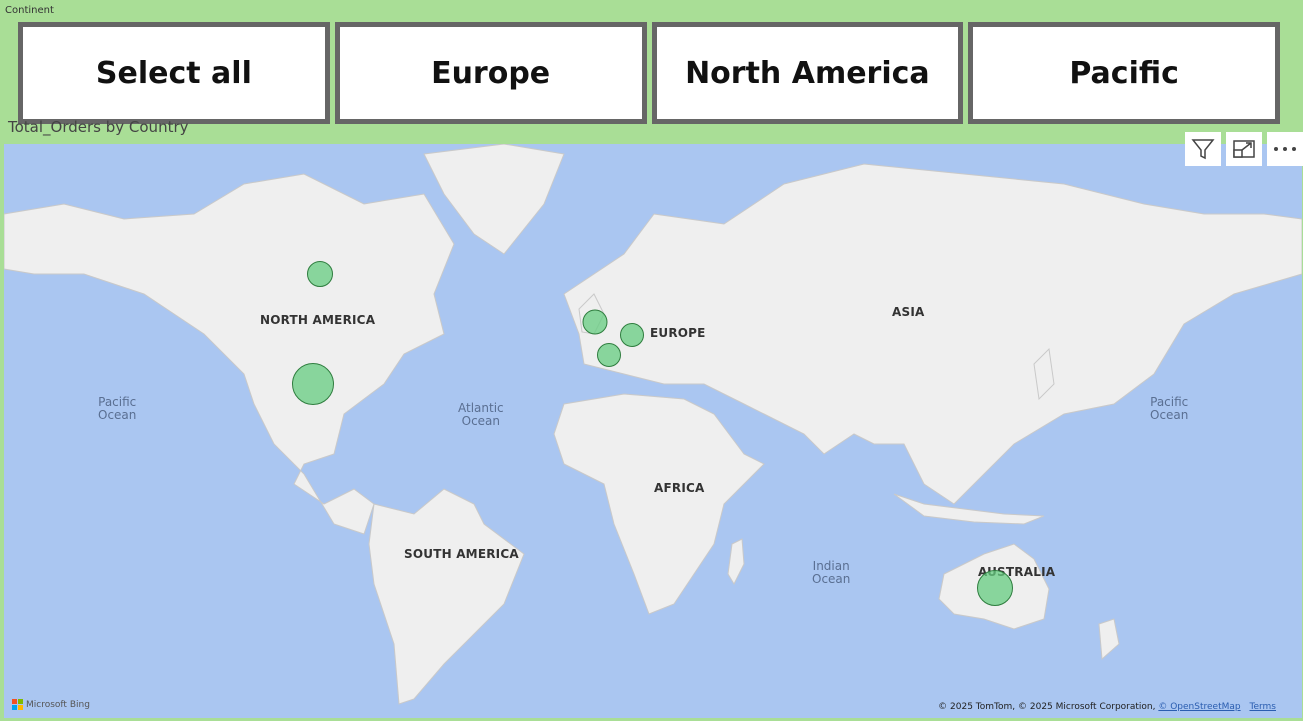 Image resolution: width=1303 pixels, height=721 pixels. What do you see at coordinates (908, 312) in the screenshot?
I see `continent-label-asia: ASIA` at bounding box center [908, 312].